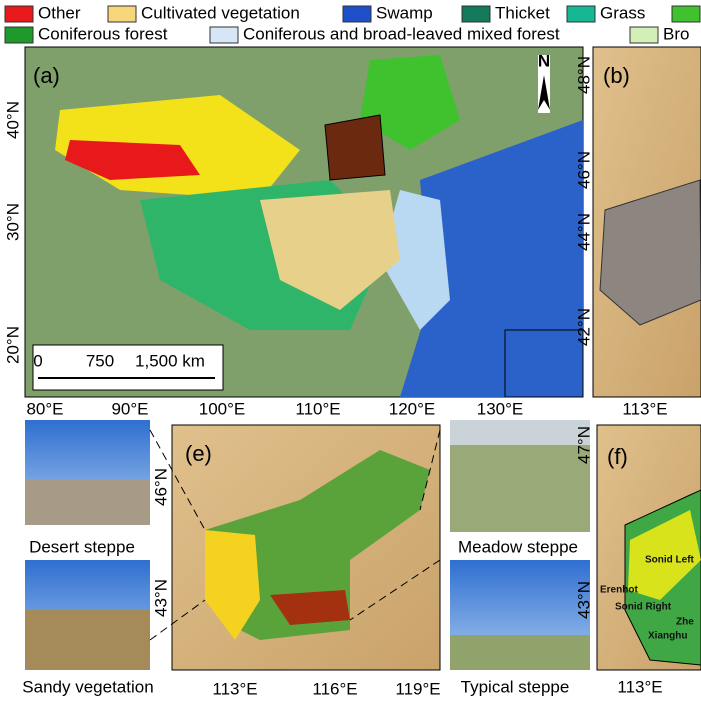 Image resolution: width=701 pixels, height=702 pixels. I want to click on panel-label: (a), so click(46, 75).